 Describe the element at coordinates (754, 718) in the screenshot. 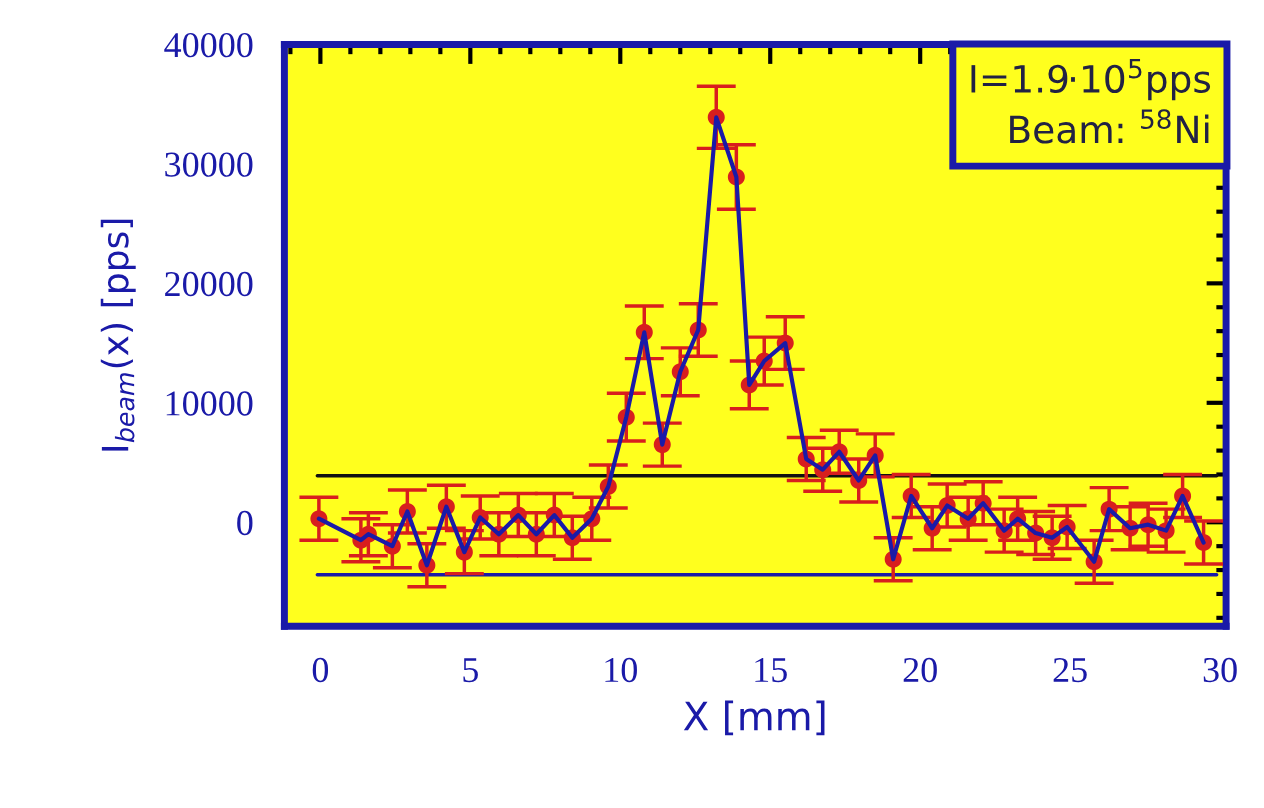

I see `x-axis-title: X [mm]` at that location.